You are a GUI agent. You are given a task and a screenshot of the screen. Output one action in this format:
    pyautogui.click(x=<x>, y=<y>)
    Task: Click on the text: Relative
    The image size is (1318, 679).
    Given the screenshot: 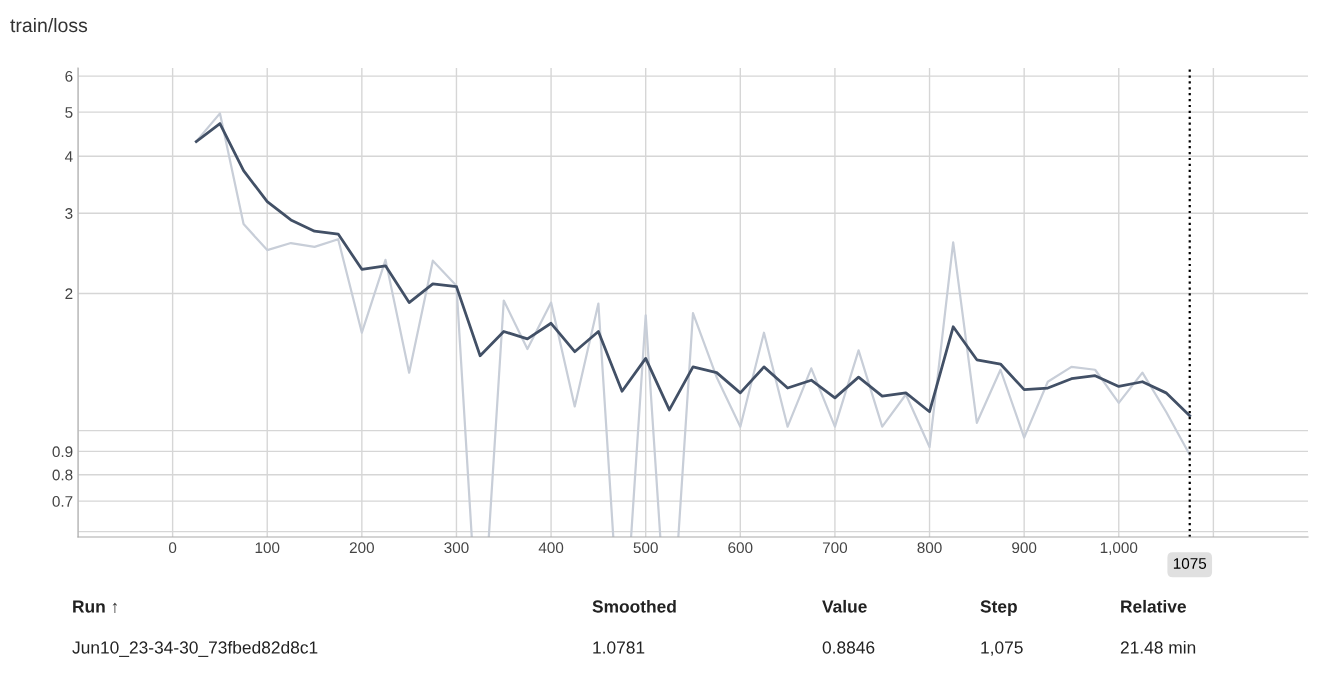 What is the action you would take?
    pyautogui.click(x=1153, y=606)
    